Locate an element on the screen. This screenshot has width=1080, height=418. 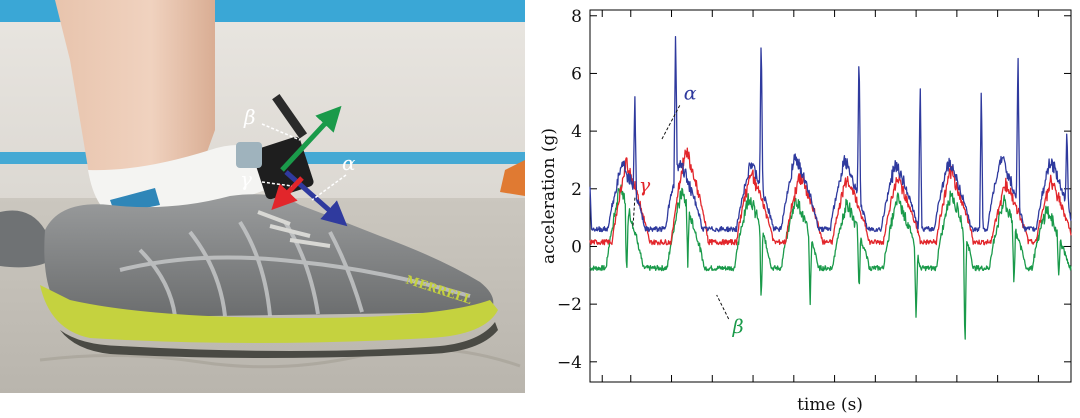
beta-leader is located at coordinates (281, 132).